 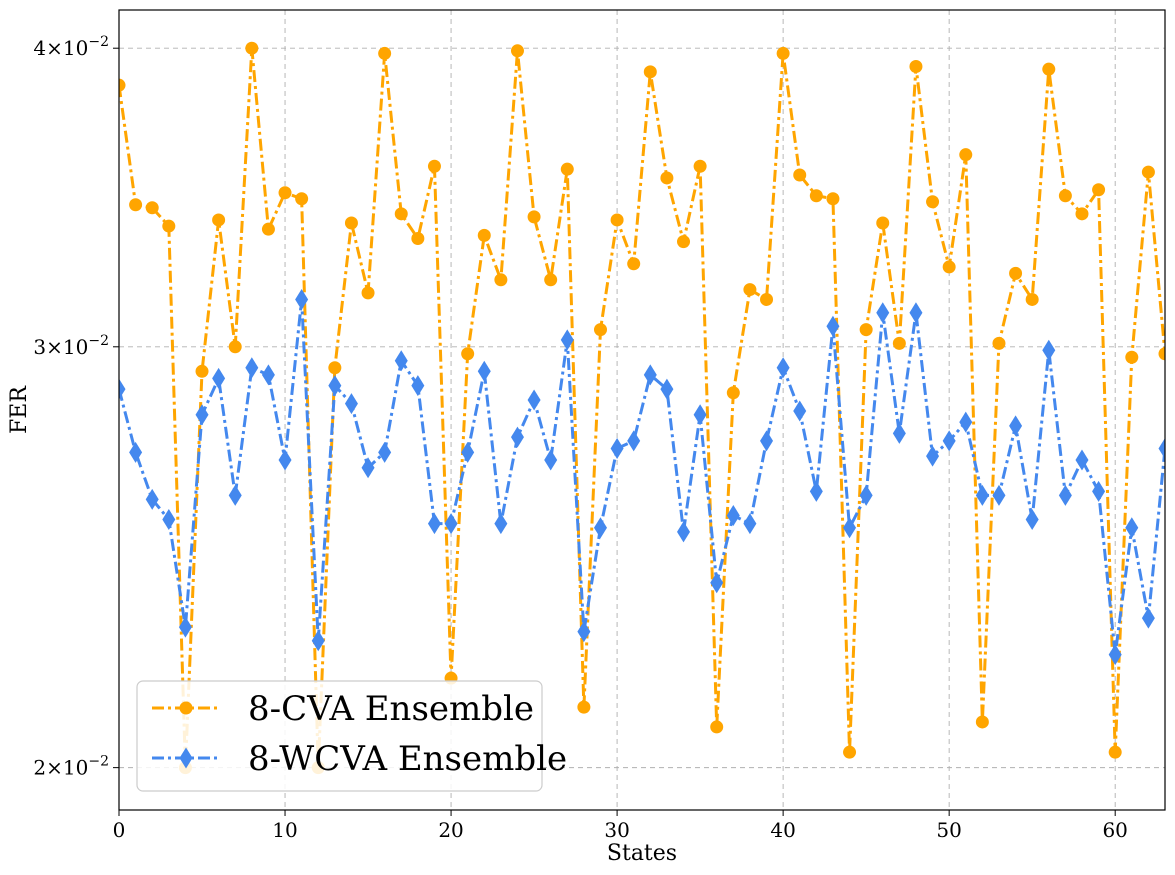 What do you see at coordinates (782, 830) in the screenshot?
I see `x-tick-label: 40` at bounding box center [782, 830].